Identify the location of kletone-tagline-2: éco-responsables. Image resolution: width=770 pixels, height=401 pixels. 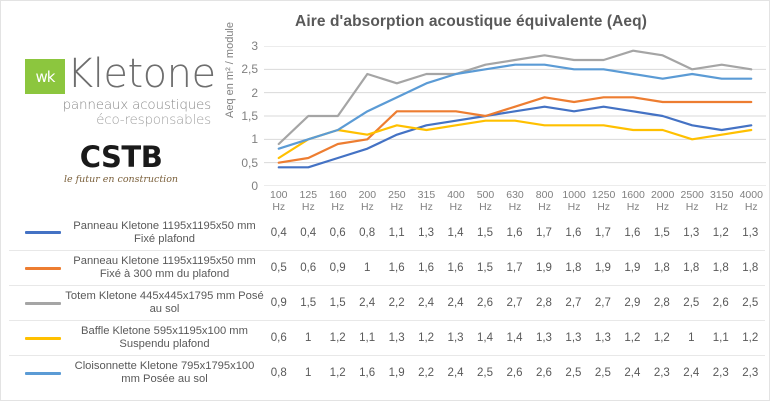
(153, 120).